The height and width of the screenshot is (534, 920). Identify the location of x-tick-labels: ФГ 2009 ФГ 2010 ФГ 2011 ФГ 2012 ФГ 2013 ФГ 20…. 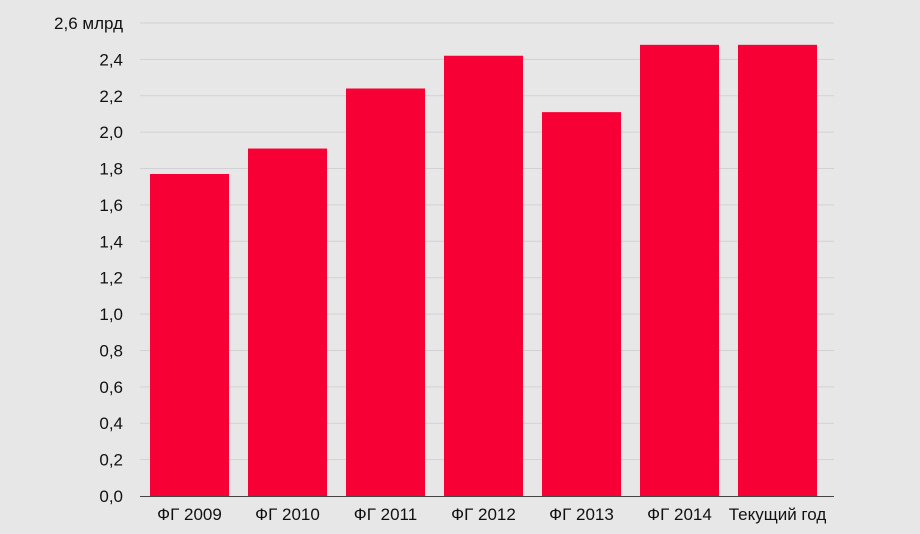
(491, 514).